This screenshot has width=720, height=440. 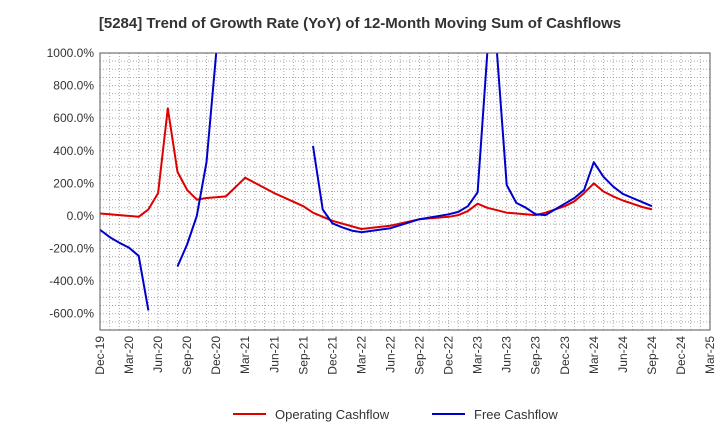 What do you see at coordinates (71, 53) in the screenshot?
I see `y-tick-label: 1000.0%` at bounding box center [71, 53].